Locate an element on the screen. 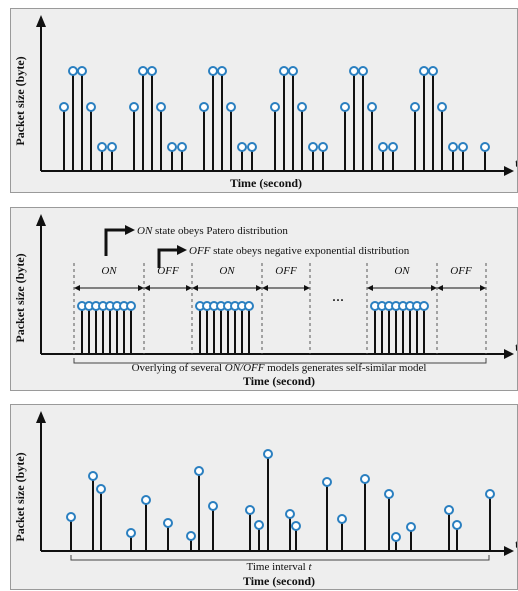 This screenshot has height=591, width=518. segment-label-off-1: OFF is located at coordinates (168, 271).